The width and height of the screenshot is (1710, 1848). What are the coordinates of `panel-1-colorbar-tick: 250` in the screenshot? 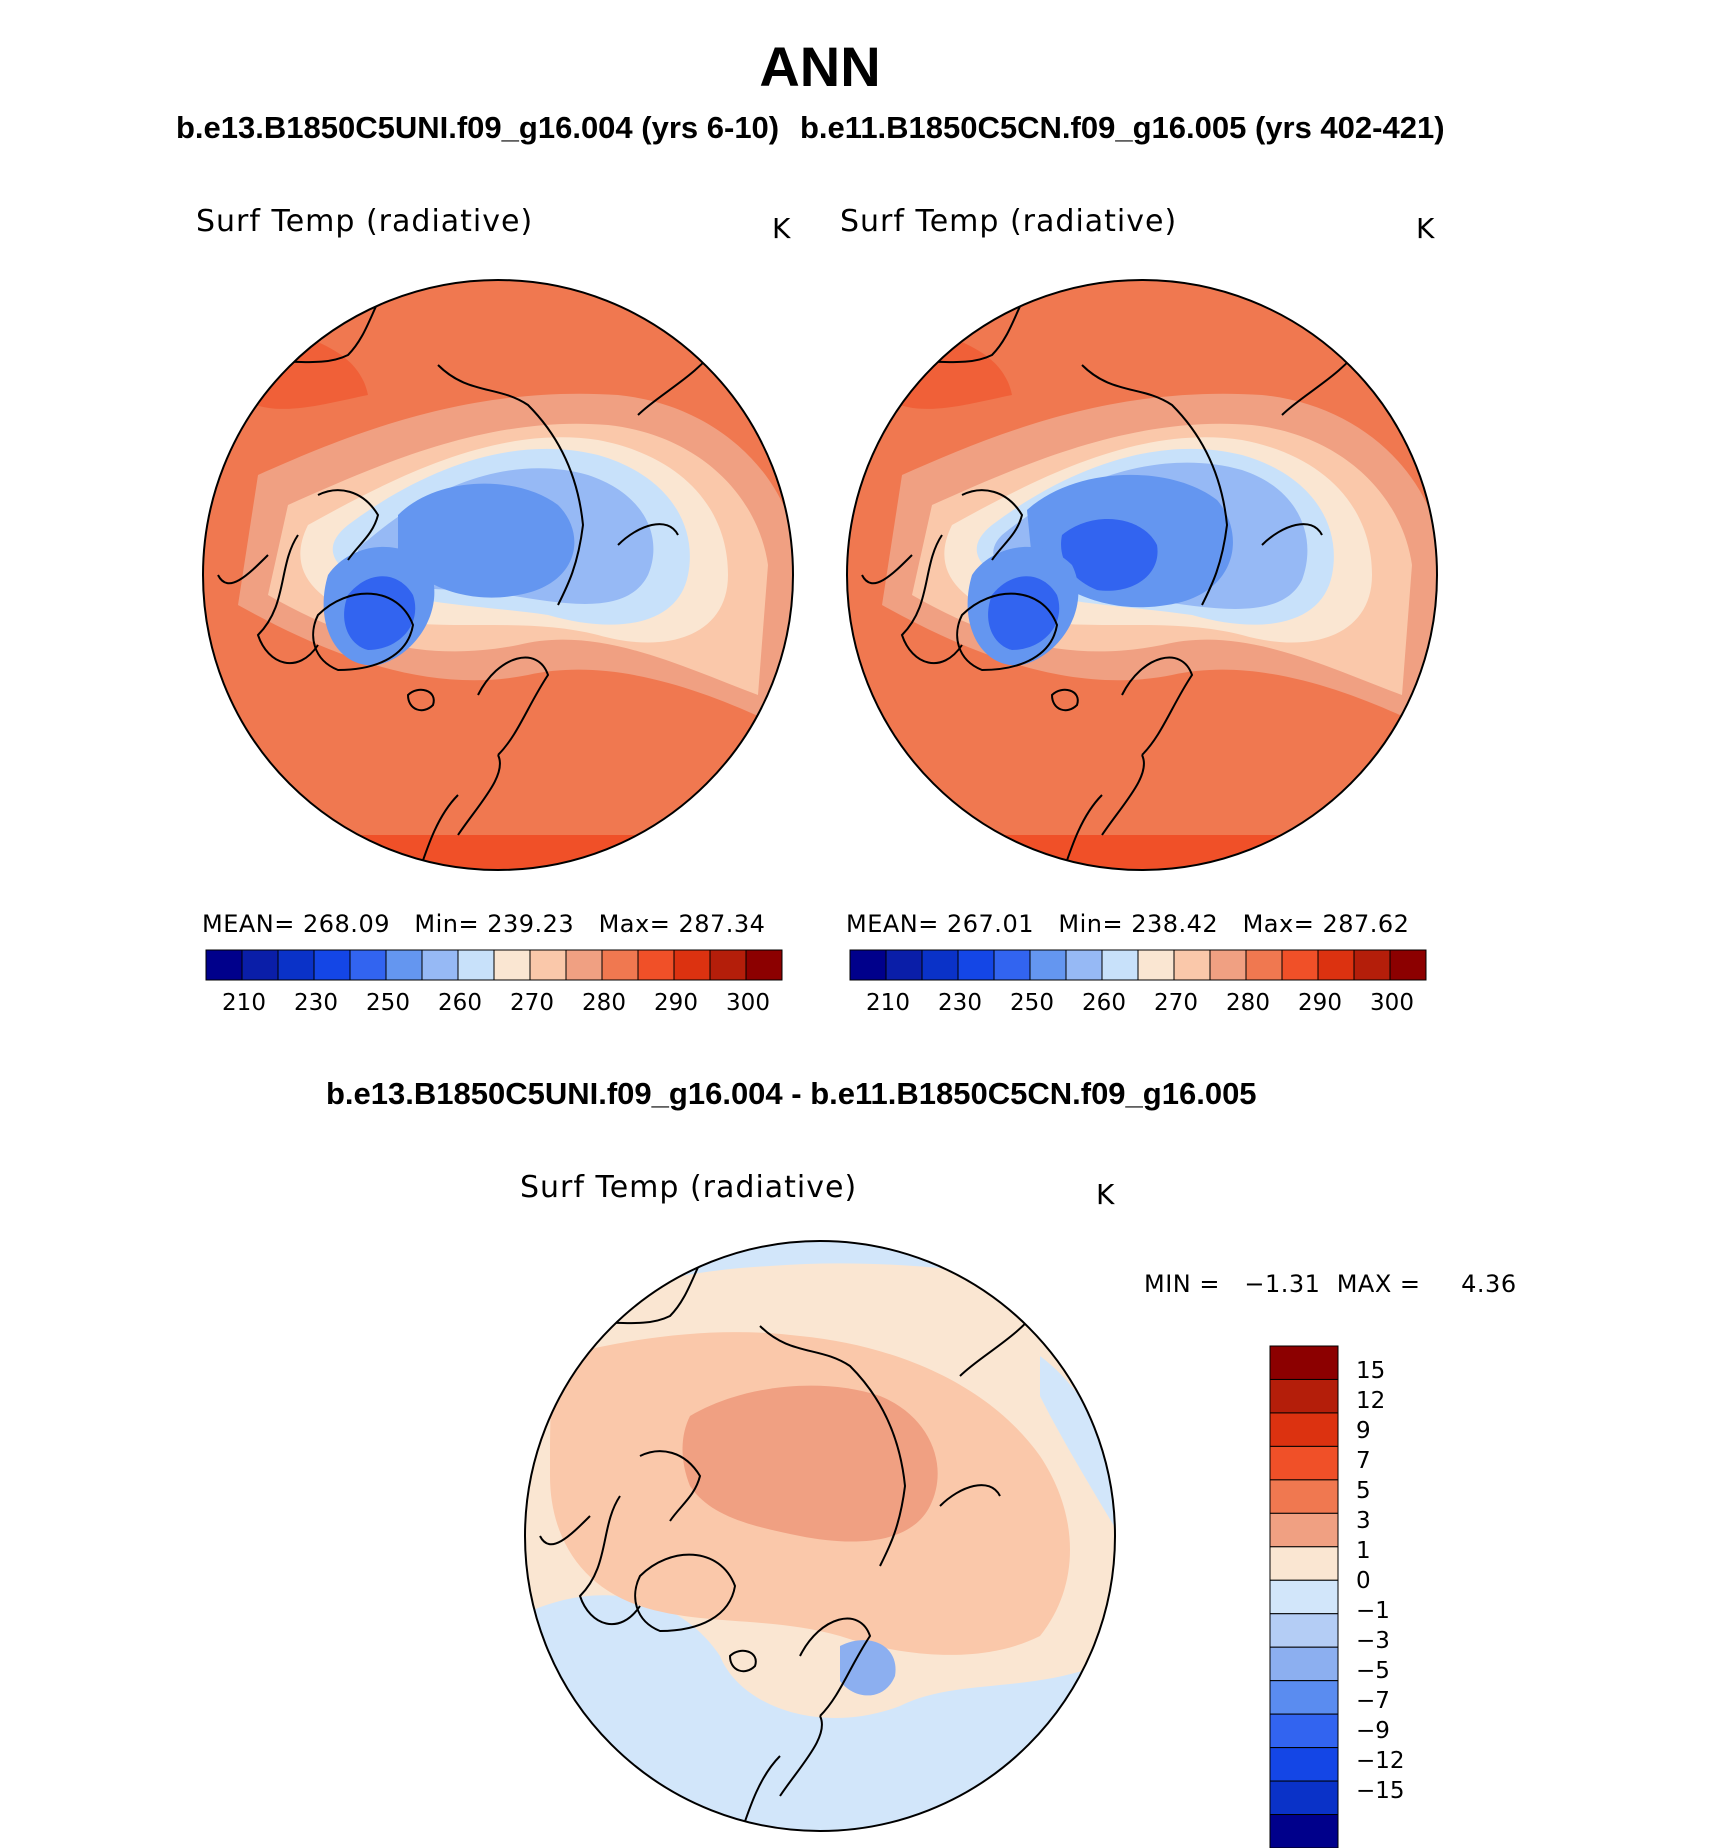 It's located at (388, 1003).